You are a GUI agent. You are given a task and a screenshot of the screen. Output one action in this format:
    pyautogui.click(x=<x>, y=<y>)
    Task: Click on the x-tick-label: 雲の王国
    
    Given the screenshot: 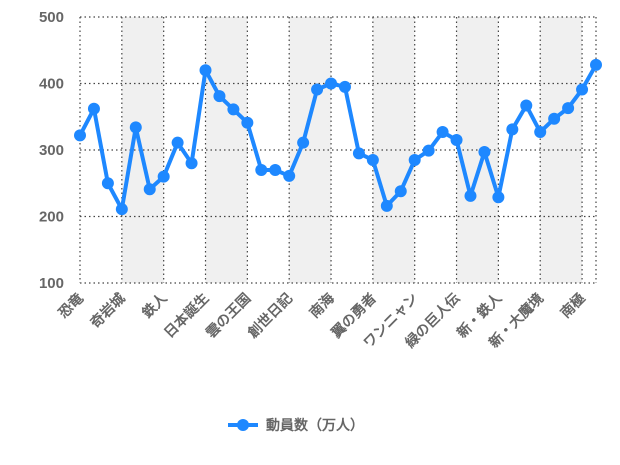 What is the action you would take?
    pyautogui.click(x=229, y=316)
    